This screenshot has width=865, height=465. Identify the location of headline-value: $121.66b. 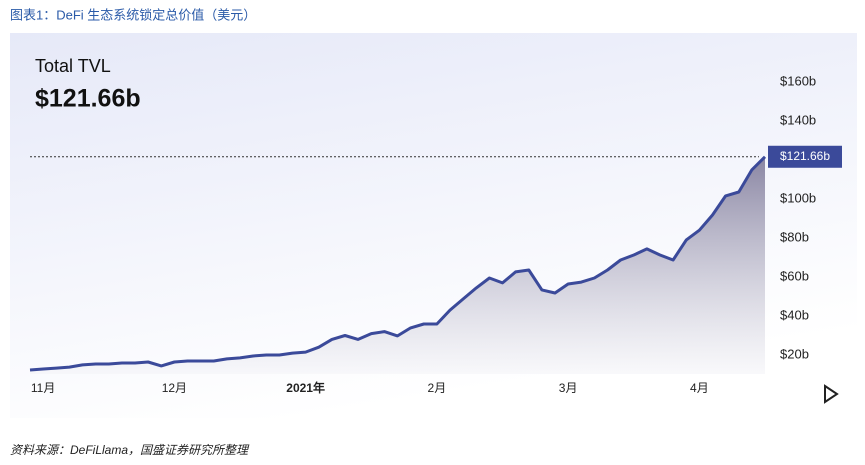
(88, 99).